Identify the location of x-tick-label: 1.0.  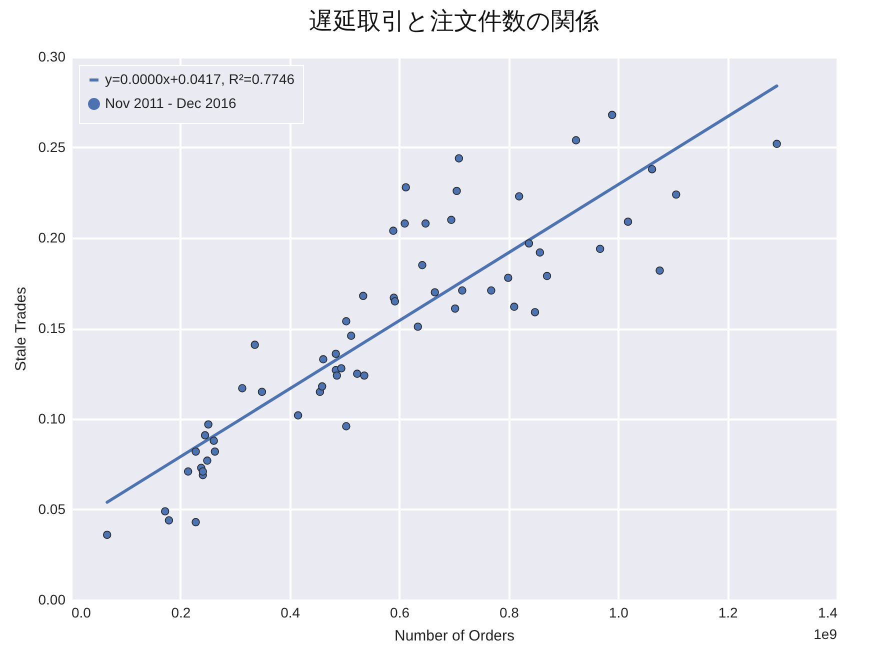
(618, 612).